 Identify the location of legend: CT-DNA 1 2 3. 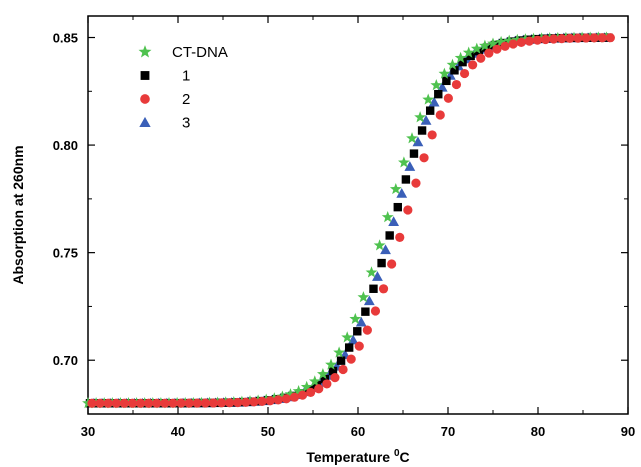
(183, 88).